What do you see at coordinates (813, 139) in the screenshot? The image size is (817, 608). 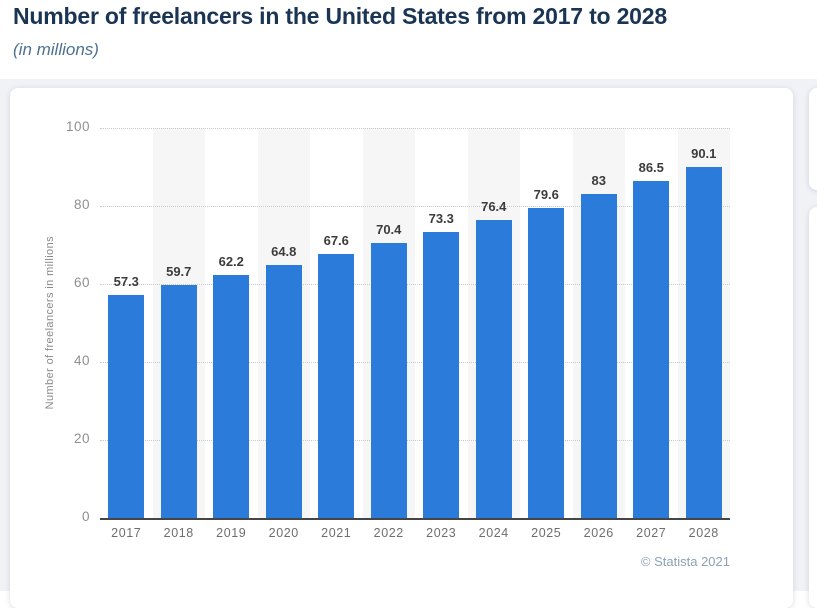 I see `adjacent-card-top` at bounding box center [813, 139].